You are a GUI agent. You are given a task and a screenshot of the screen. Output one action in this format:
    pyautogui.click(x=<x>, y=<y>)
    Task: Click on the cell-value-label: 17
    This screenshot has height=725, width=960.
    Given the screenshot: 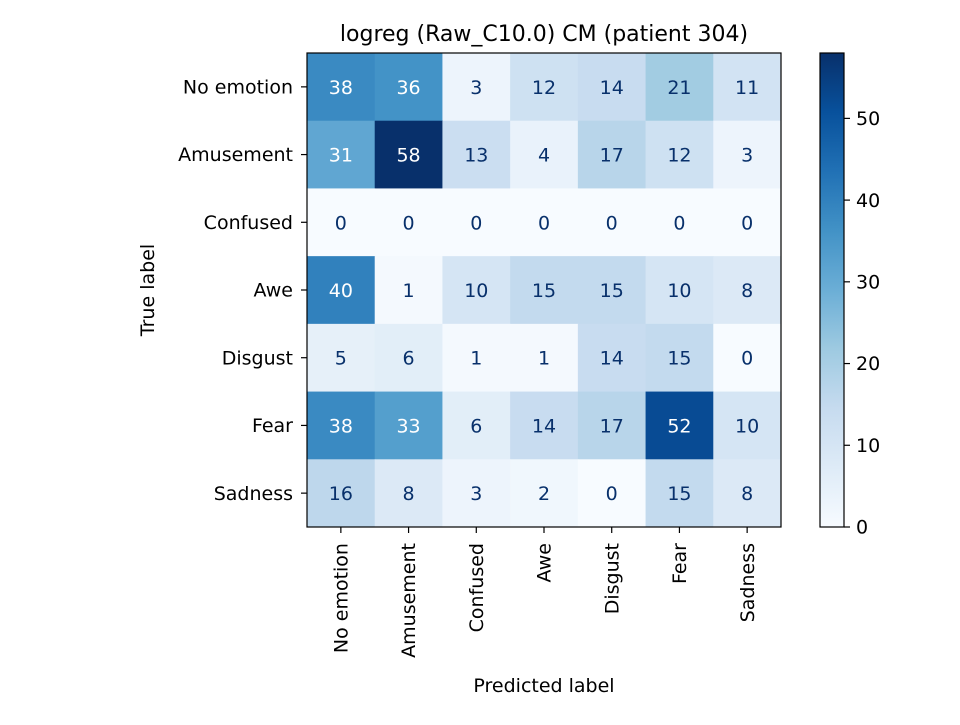 What is the action you would take?
    pyautogui.click(x=612, y=156)
    